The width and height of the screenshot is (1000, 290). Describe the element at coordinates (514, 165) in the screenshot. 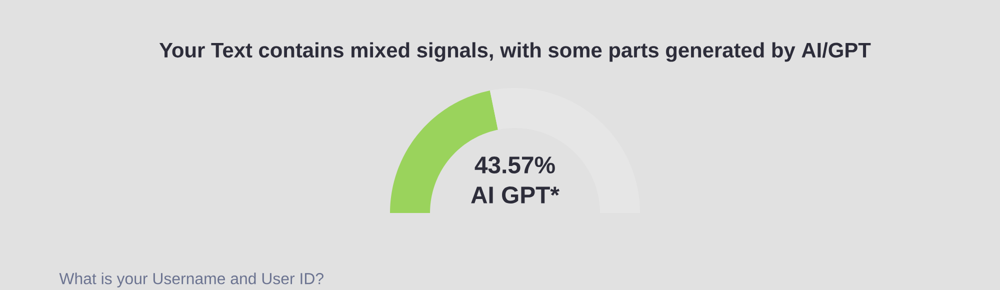

I see `text: 43.57%` at that location.